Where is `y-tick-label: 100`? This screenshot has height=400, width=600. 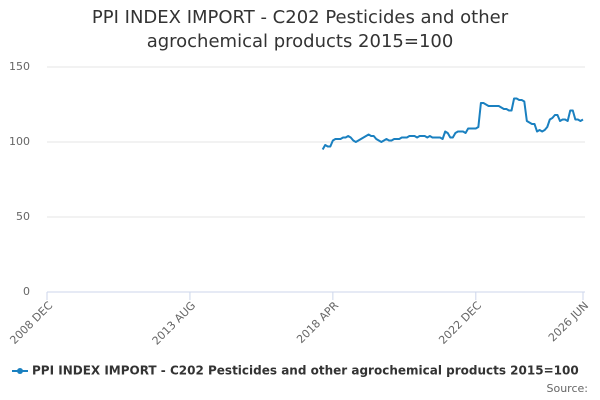 y-tick-label: 100 is located at coordinates (19, 141).